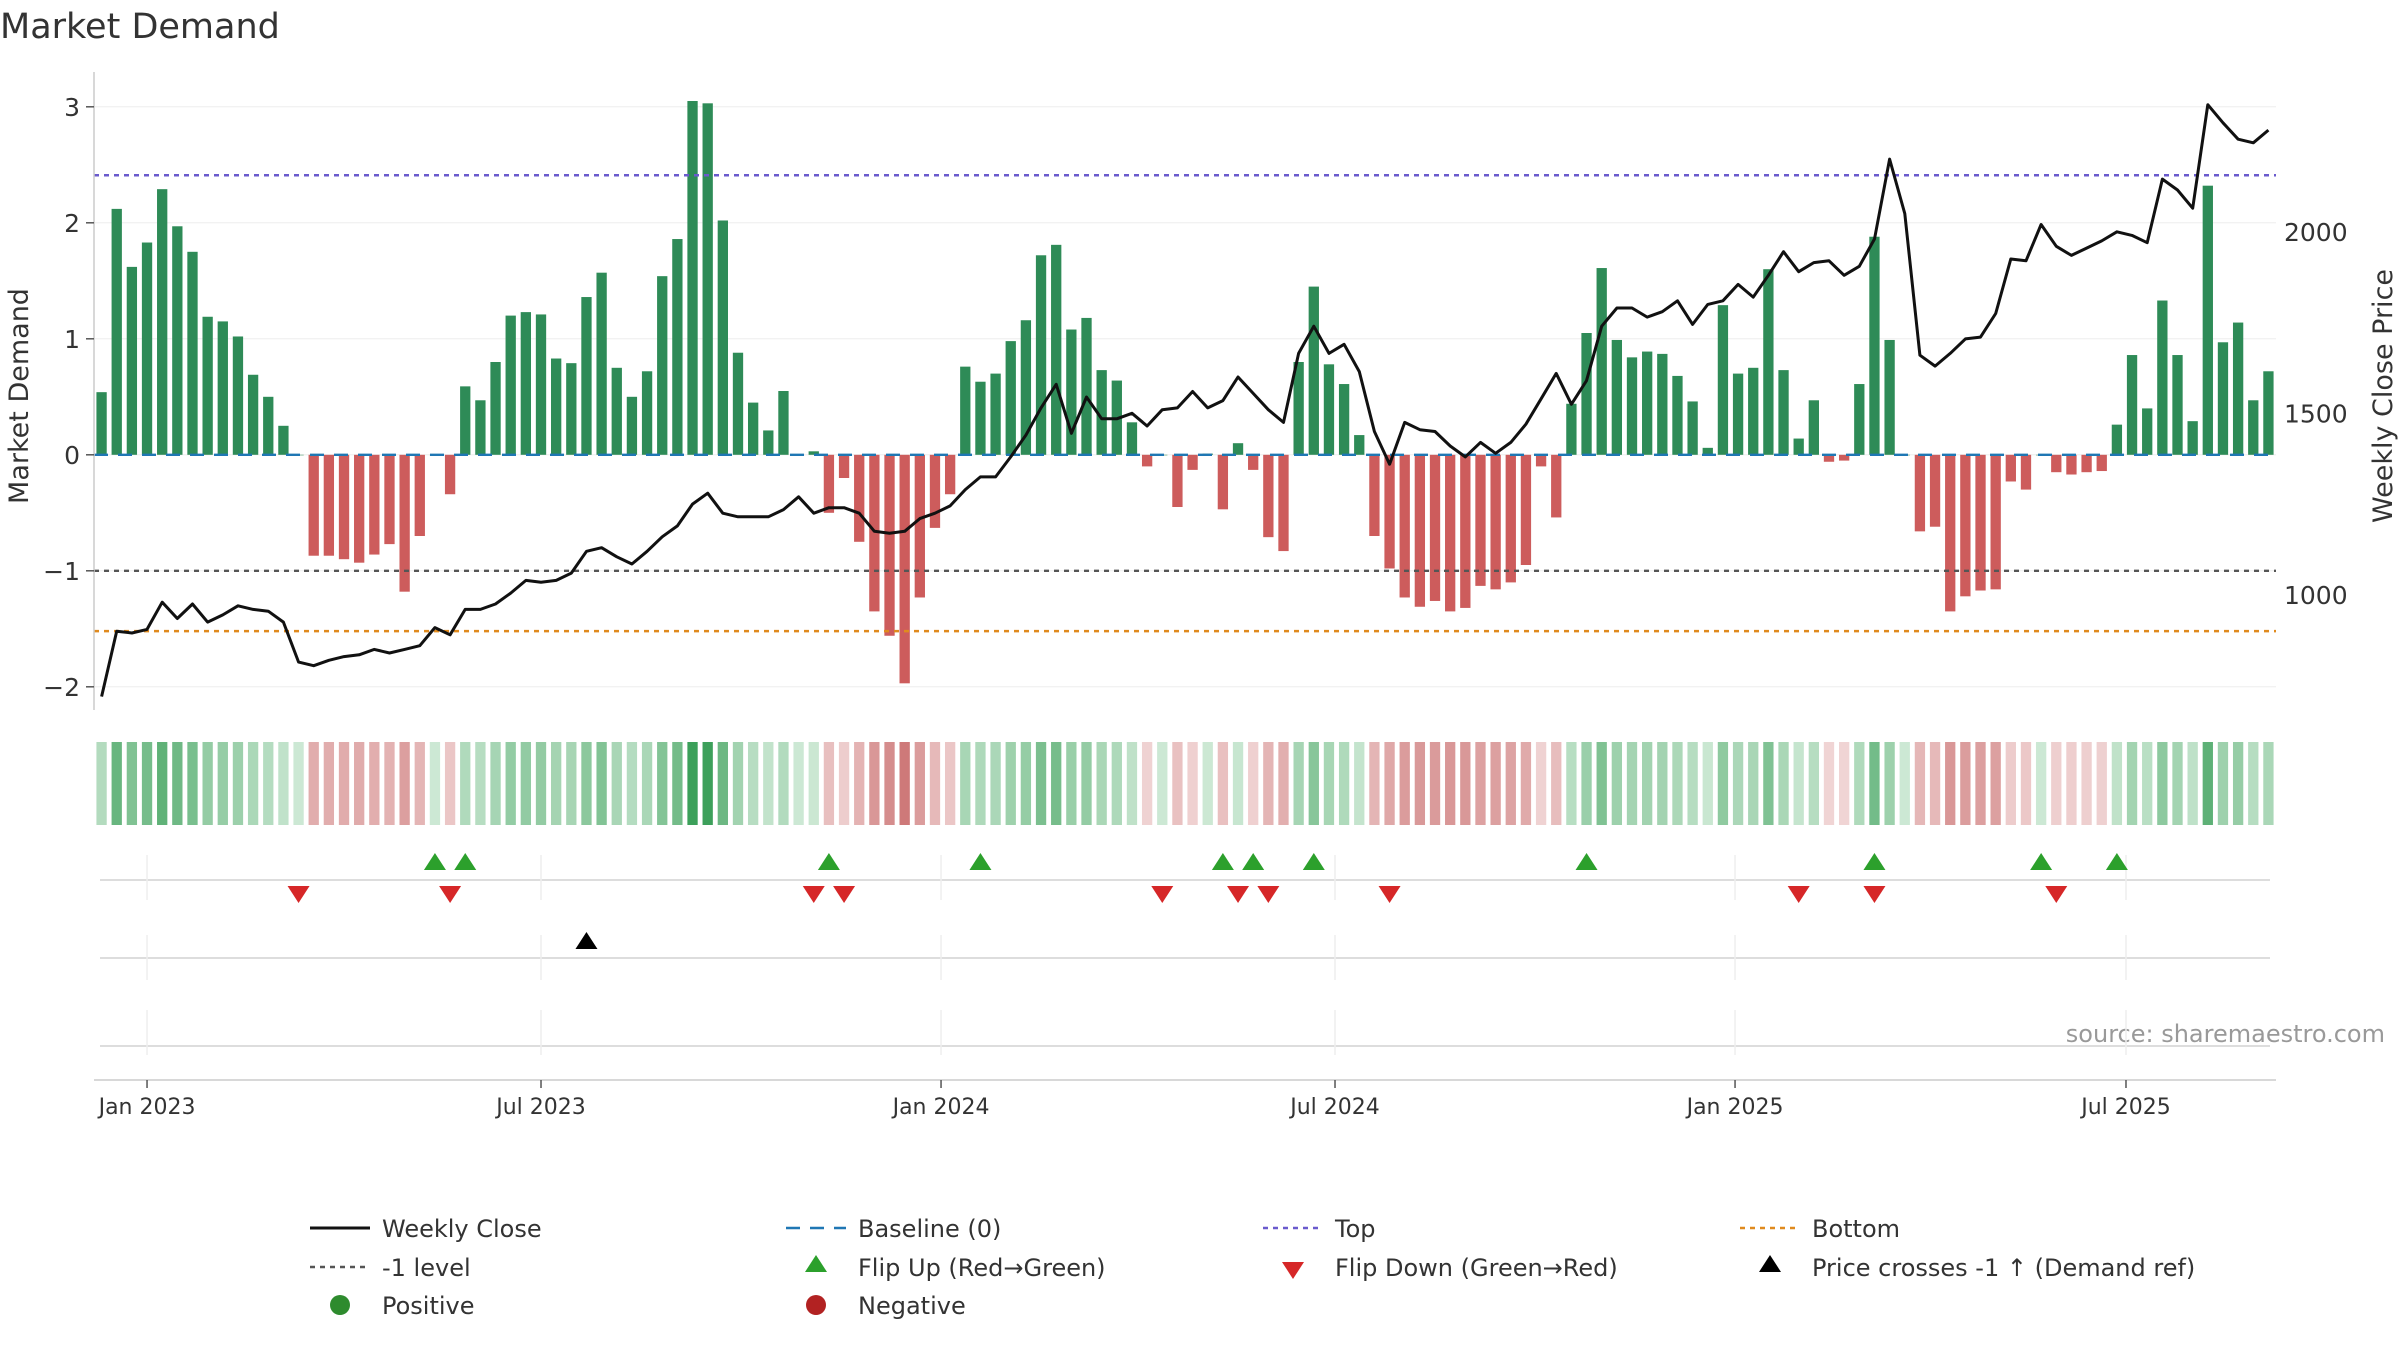 Image resolution: width=2400 pixels, height=1350 pixels. Describe the element at coordinates (402, 1306) in the screenshot. I see `legend-item-positive: Positive` at that location.